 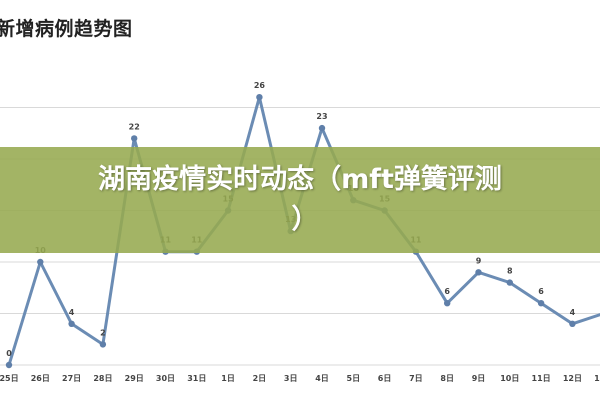 What do you see at coordinates (509, 378) in the screenshot?
I see `x-tick-label: 10日` at bounding box center [509, 378].